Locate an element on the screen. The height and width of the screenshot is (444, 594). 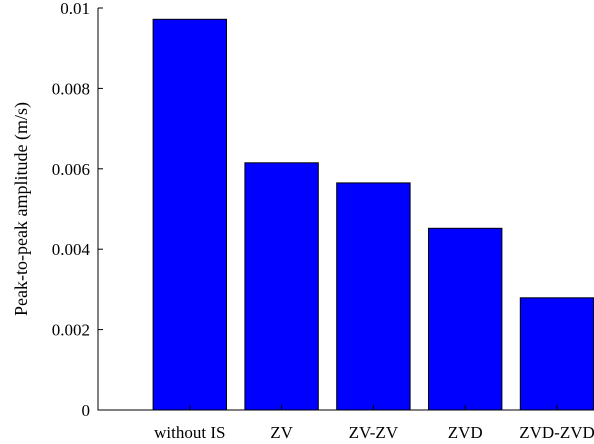
y-tick-label: 0.01 is located at coordinates (75, 9).